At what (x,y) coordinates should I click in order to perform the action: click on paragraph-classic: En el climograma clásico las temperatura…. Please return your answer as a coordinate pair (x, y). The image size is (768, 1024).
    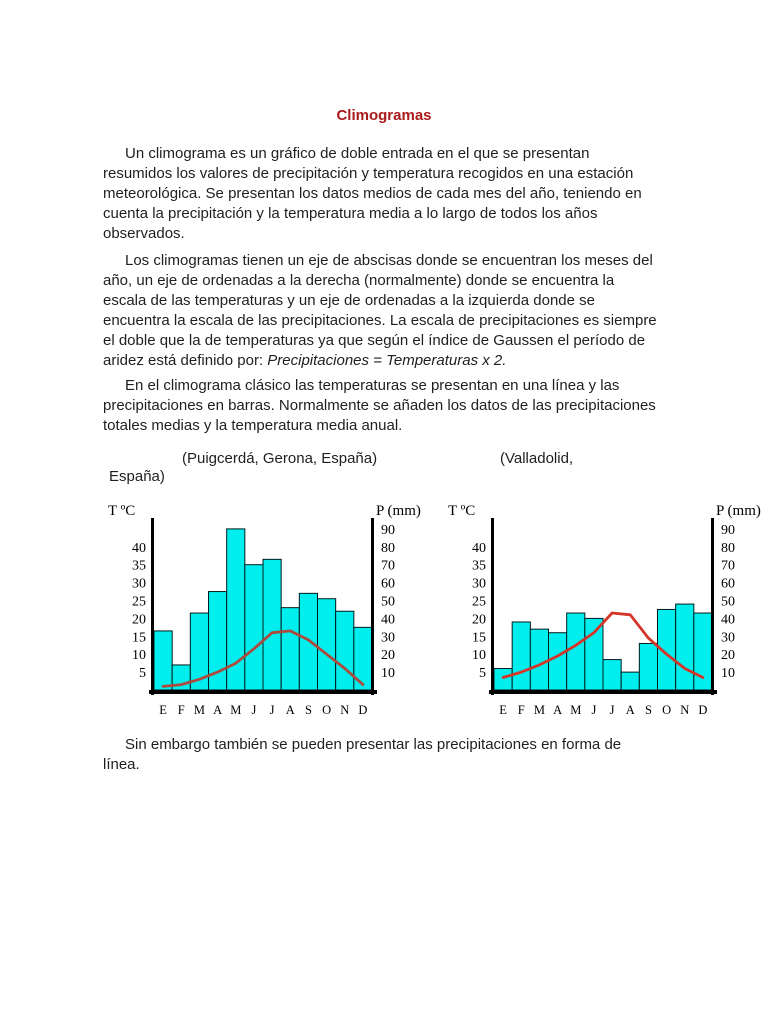
    Looking at the image, I should click on (379, 405).